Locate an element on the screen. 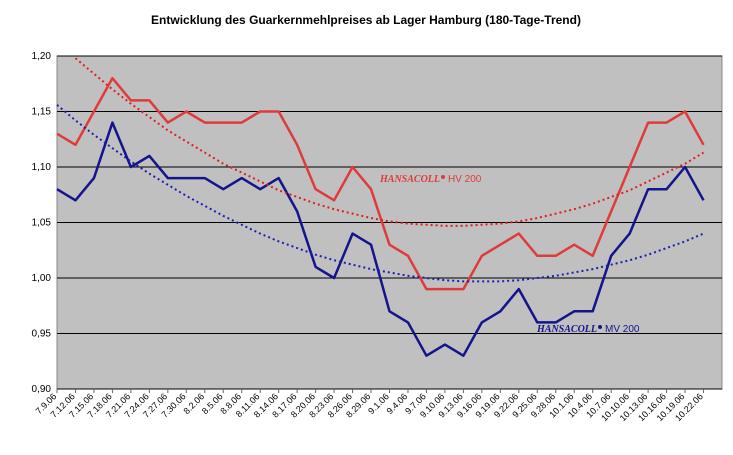  y-tick-label: 0,95 is located at coordinates (42, 334).